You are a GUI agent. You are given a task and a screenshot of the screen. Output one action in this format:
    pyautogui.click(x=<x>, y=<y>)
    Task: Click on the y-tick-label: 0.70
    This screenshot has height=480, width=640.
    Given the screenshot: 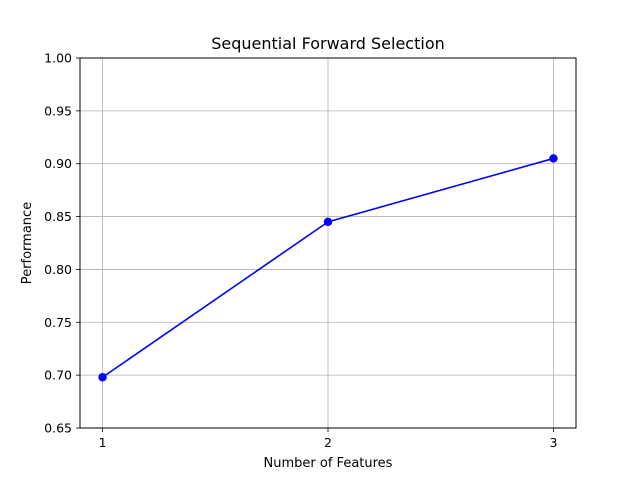 What is the action you would take?
    pyautogui.click(x=58, y=375)
    